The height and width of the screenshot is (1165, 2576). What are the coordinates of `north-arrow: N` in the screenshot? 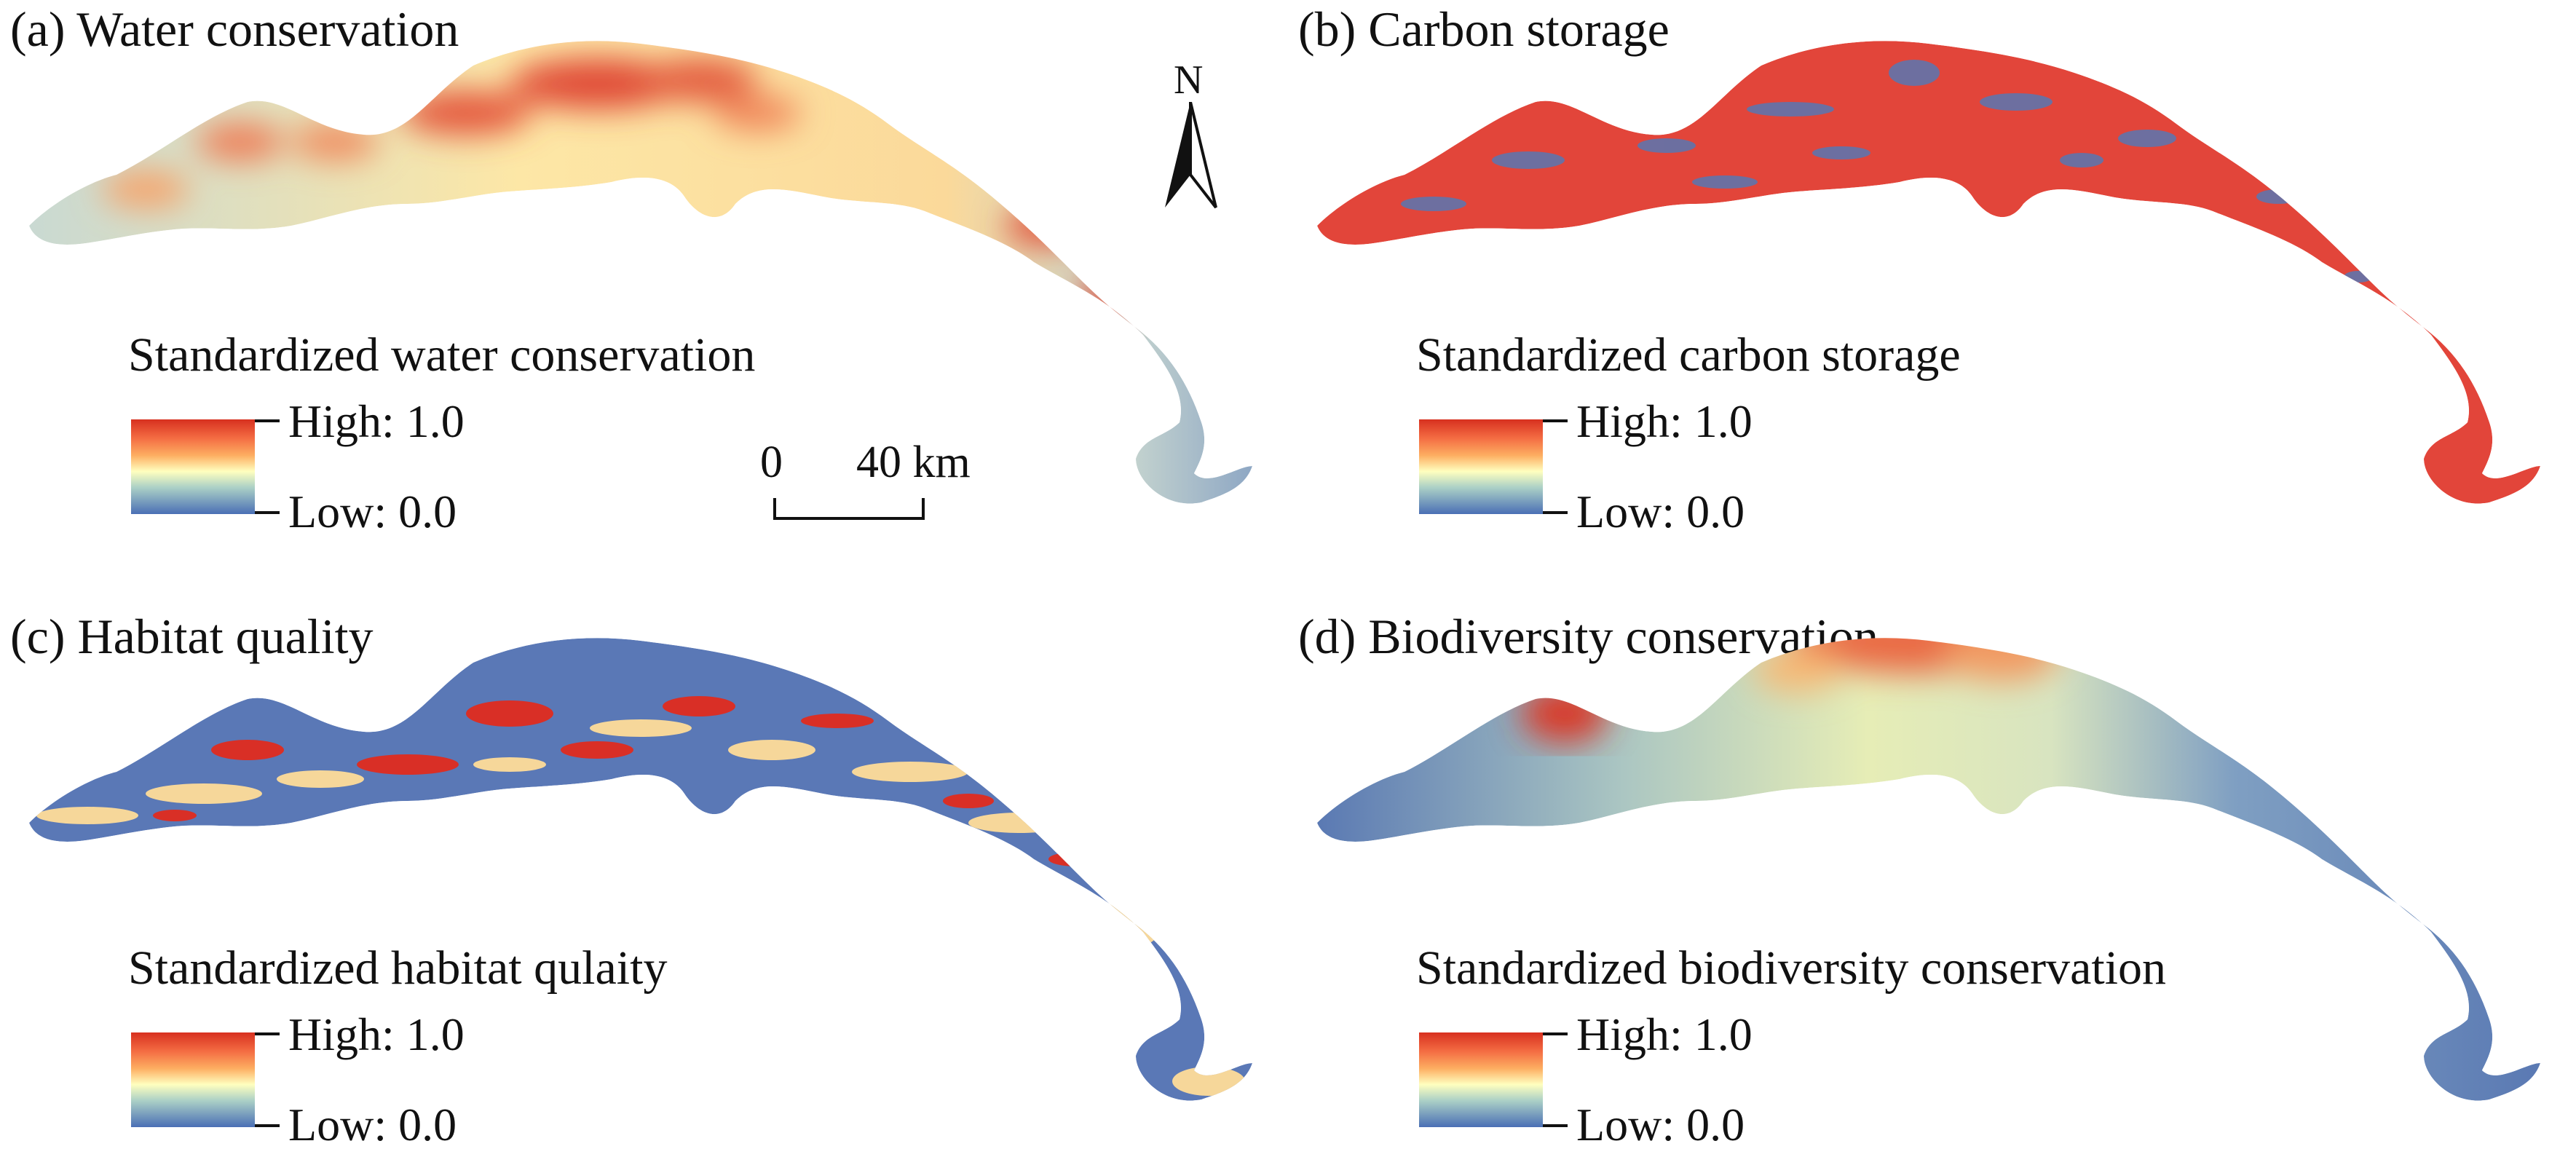 It's located at (1191, 134).